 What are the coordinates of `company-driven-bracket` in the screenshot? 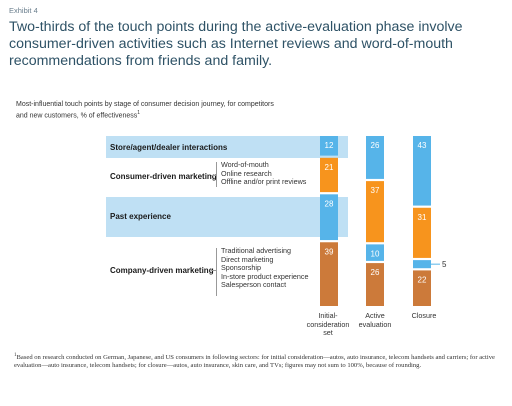 It's located at (216, 272).